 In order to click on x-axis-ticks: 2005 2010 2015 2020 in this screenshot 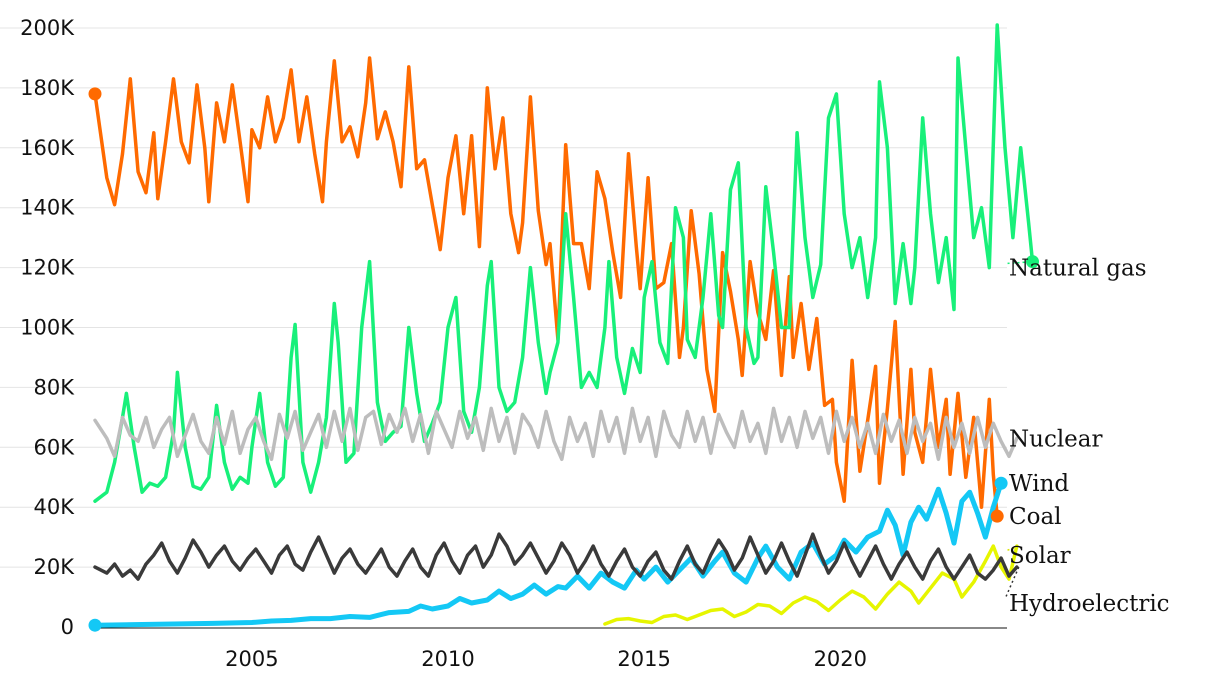, I will do `click(546, 659)`.